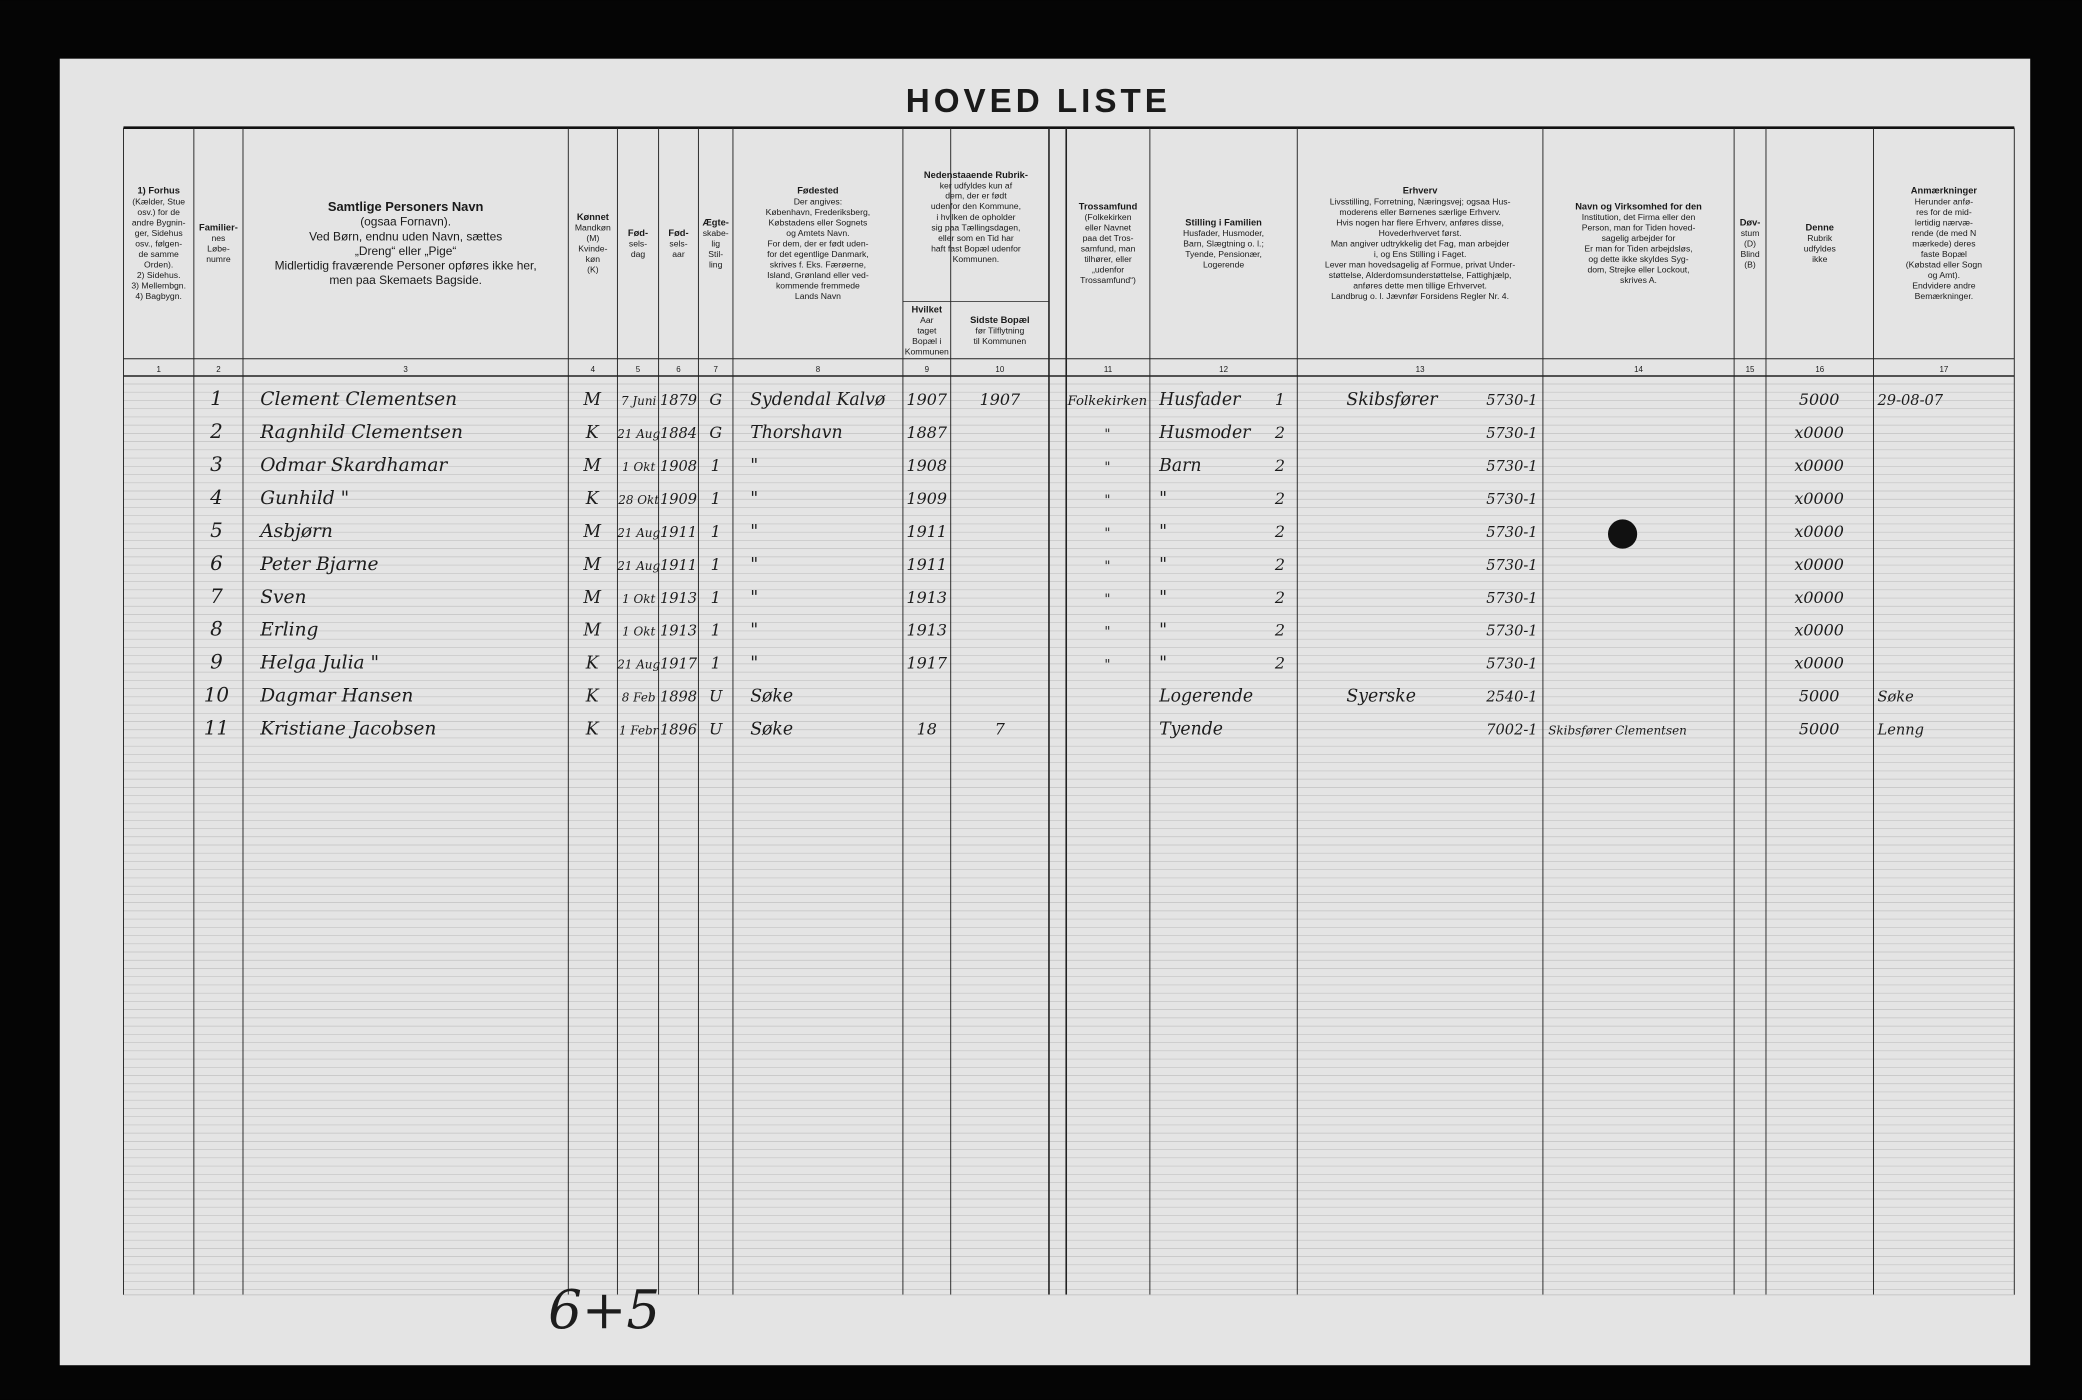 The height and width of the screenshot is (1400, 2082). What do you see at coordinates (638, 254) in the screenshot?
I see `header-text: dag` at bounding box center [638, 254].